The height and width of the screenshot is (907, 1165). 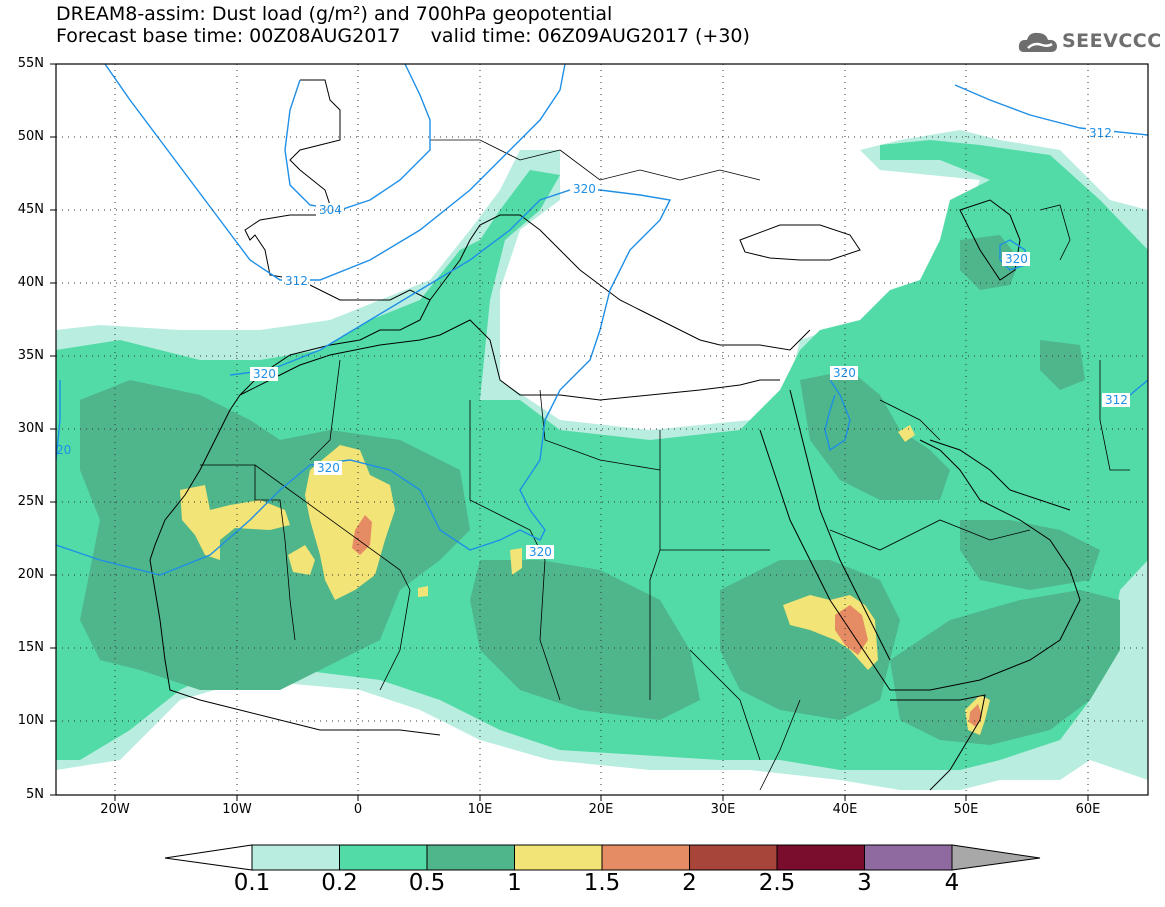 What do you see at coordinates (952, 883) in the screenshot?
I see `colorbar-label: 4` at bounding box center [952, 883].